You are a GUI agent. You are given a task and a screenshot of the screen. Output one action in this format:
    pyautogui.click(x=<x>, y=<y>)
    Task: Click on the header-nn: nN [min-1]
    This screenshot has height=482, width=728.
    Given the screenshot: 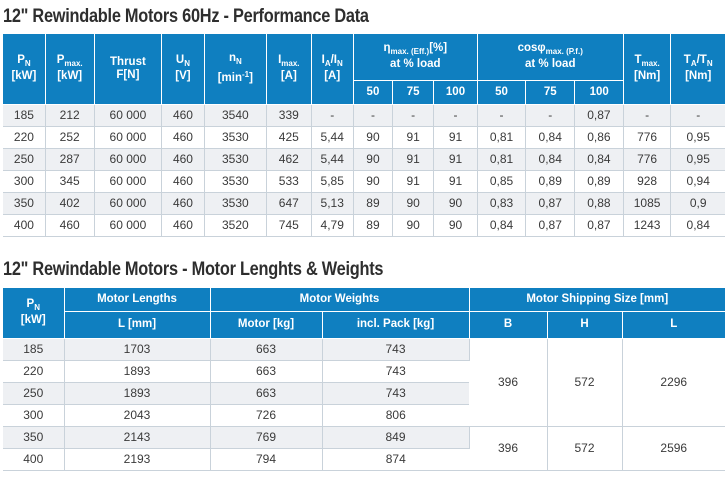 What is the action you would take?
    pyautogui.click(x=236, y=69)
    